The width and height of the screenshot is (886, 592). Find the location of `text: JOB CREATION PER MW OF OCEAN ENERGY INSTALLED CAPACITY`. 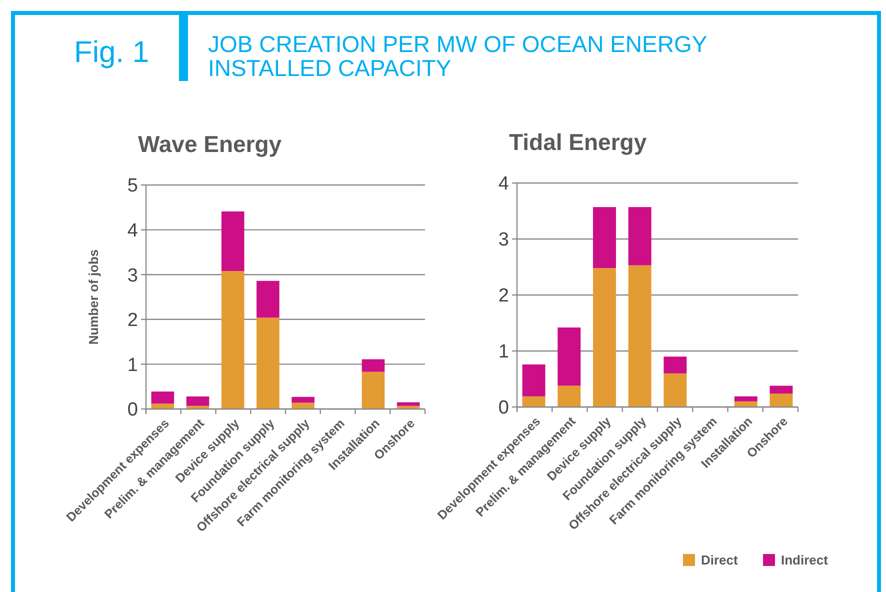

text: JOB CREATION PER MW OF OCEAN ENERGY INSTALLED CAPACITY is located at coordinates (458, 56).